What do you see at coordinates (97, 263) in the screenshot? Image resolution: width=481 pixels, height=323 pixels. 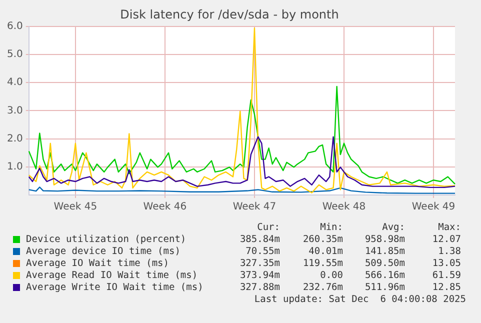 I see `legend-label: Average IO Wait time (ms)` at bounding box center [97, 263].